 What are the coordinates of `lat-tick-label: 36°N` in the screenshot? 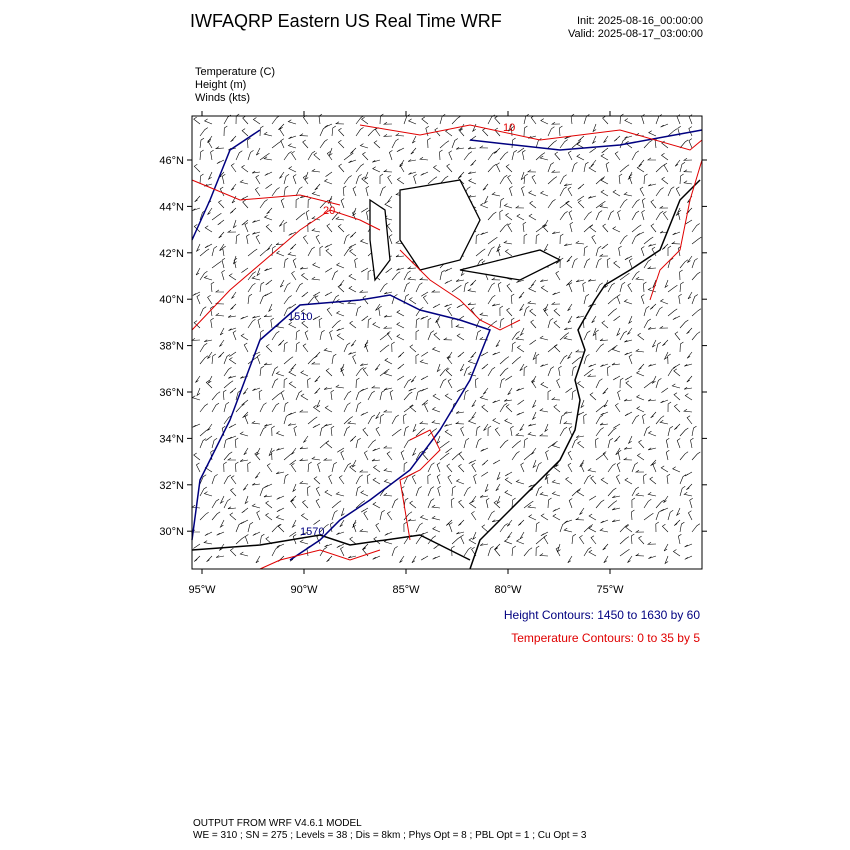 It's located at (171, 393).